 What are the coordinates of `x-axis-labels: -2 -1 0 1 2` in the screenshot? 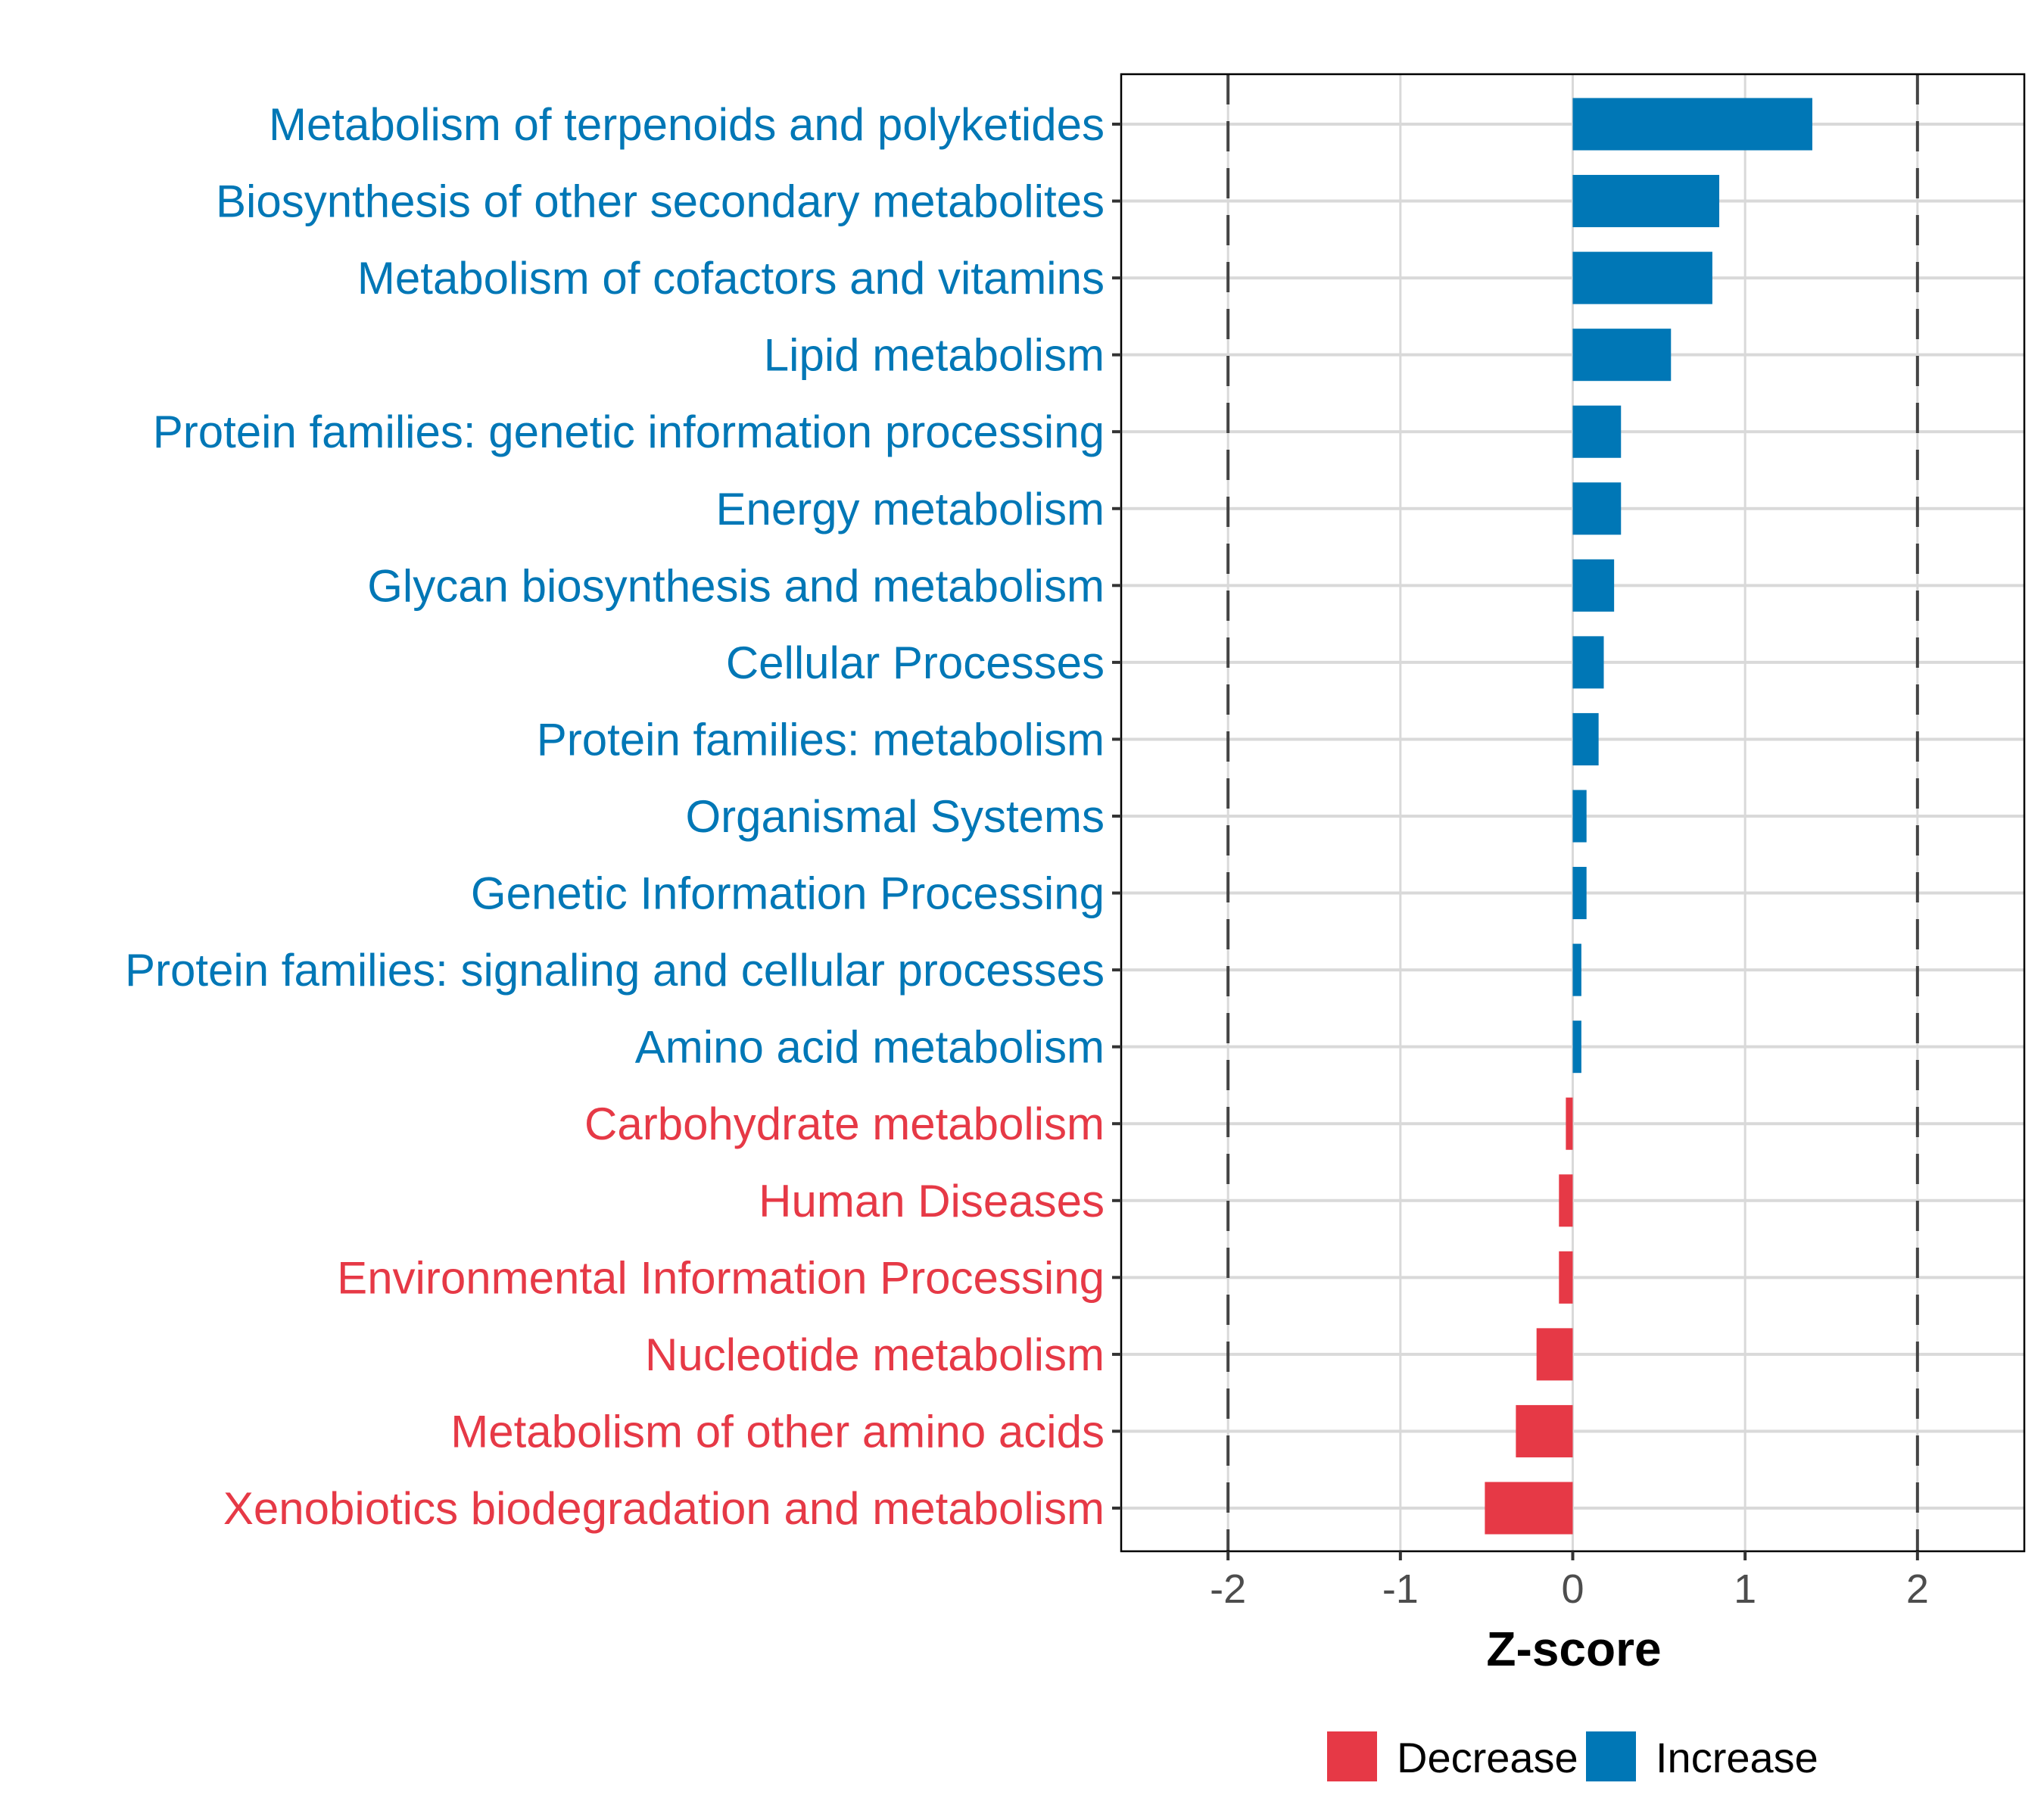 It's located at (1569, 1589).